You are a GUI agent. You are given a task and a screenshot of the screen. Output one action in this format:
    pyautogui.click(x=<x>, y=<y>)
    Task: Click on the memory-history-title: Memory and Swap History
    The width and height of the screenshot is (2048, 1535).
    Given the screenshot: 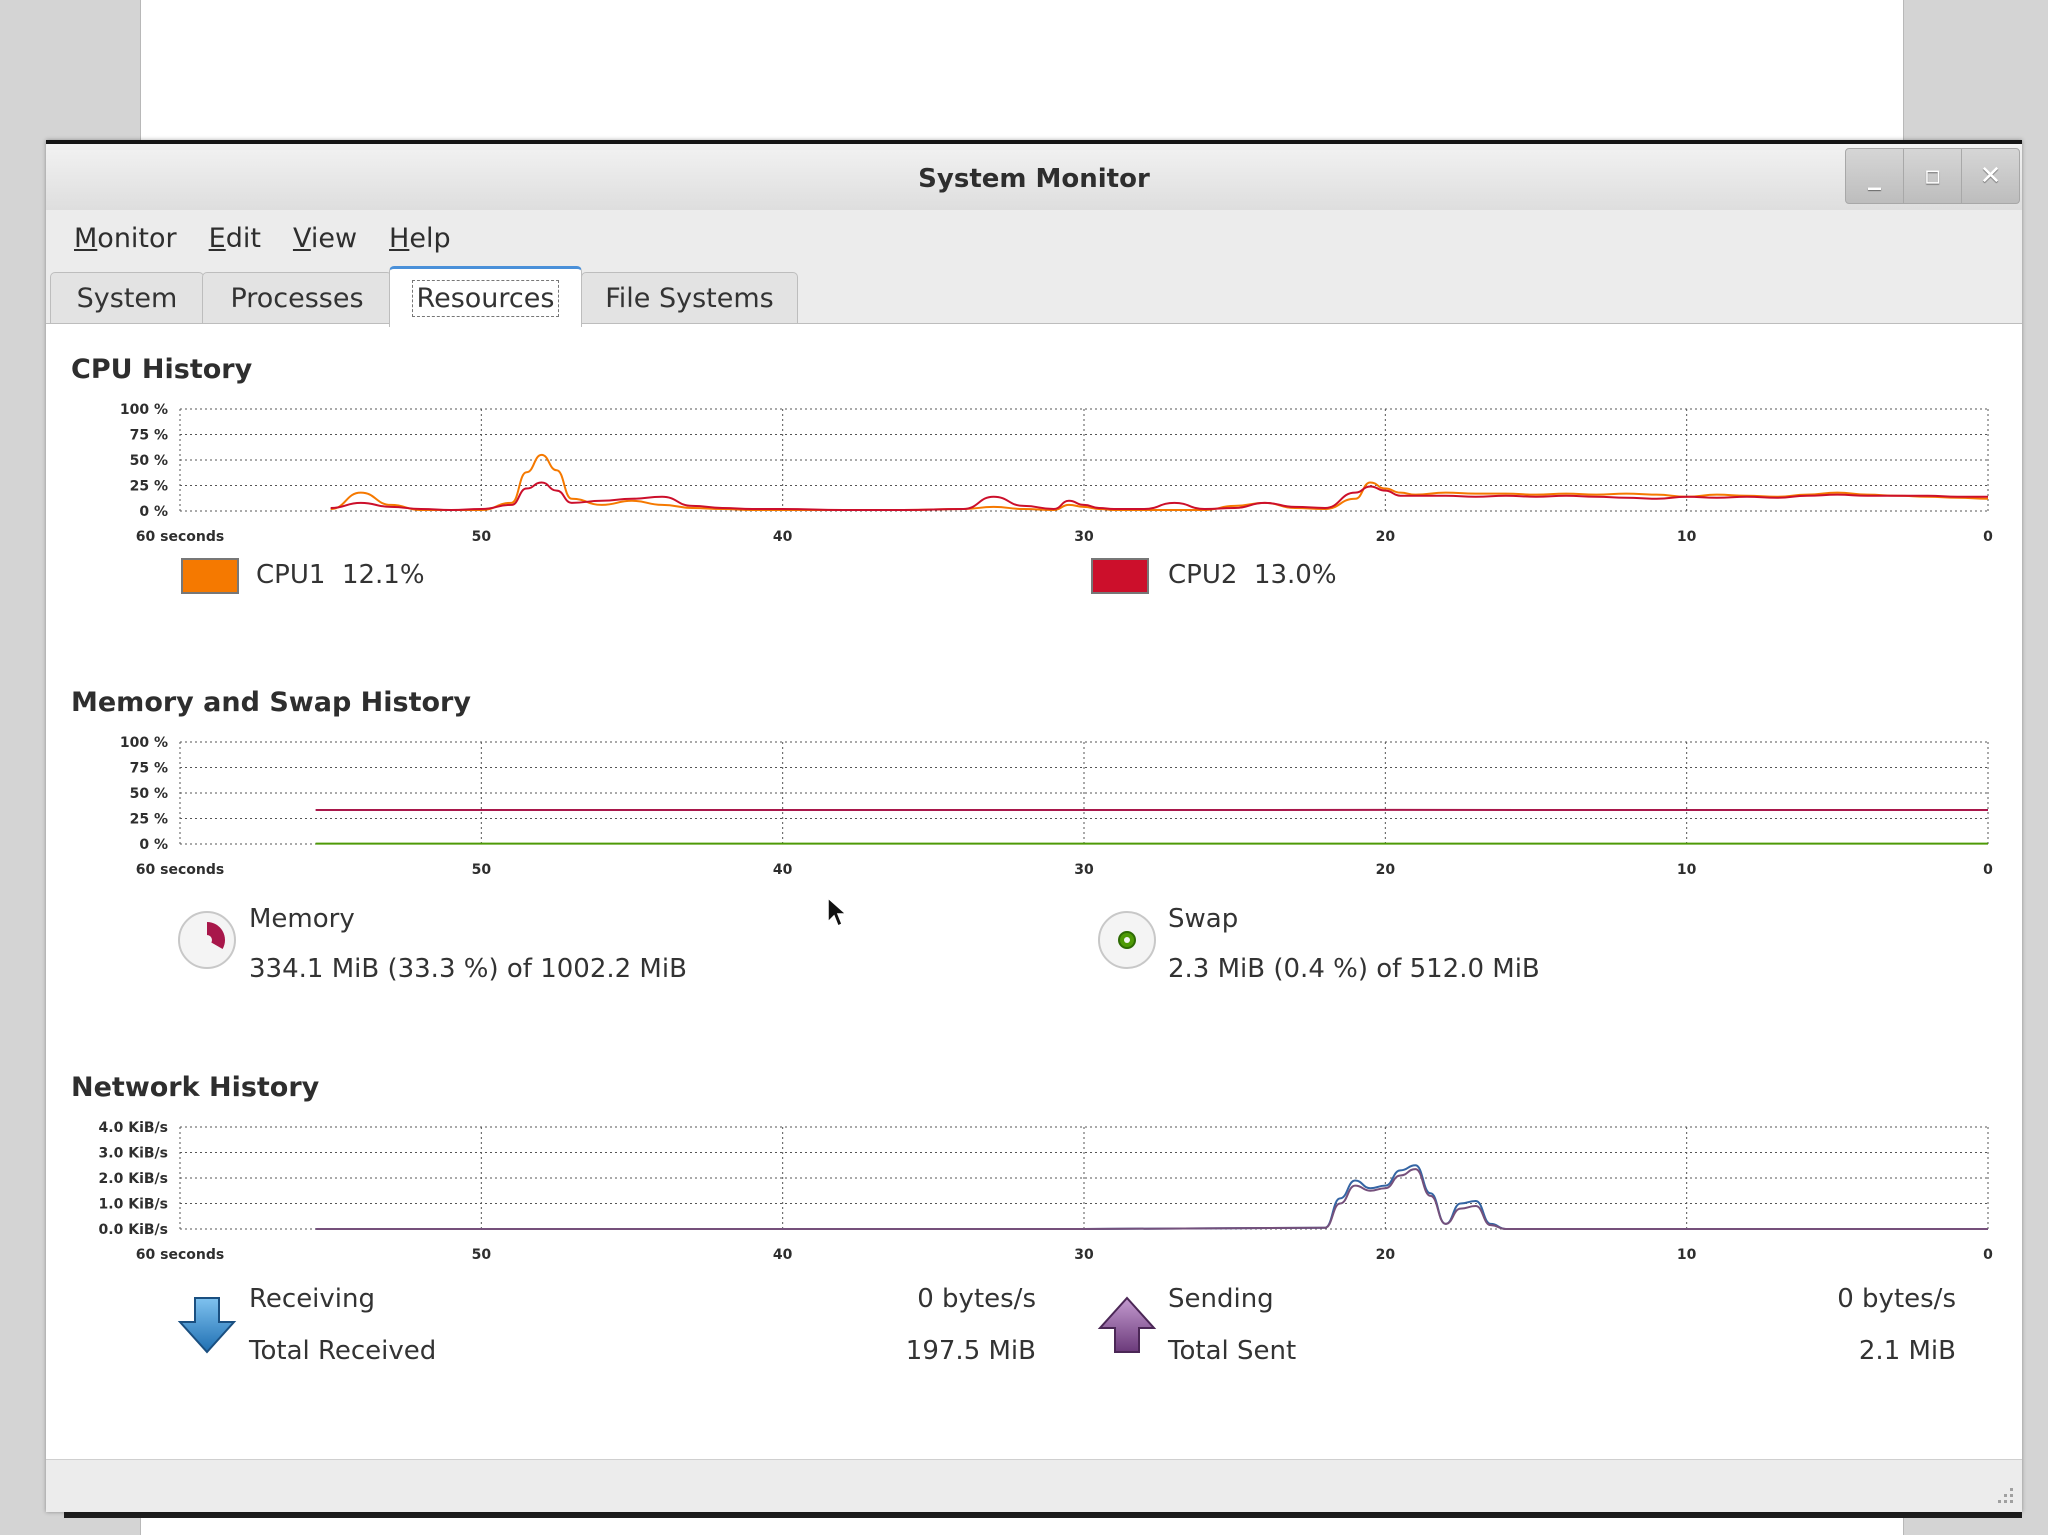 What is the action you would take?
    pyautogui.click(x=271, y=702)
    